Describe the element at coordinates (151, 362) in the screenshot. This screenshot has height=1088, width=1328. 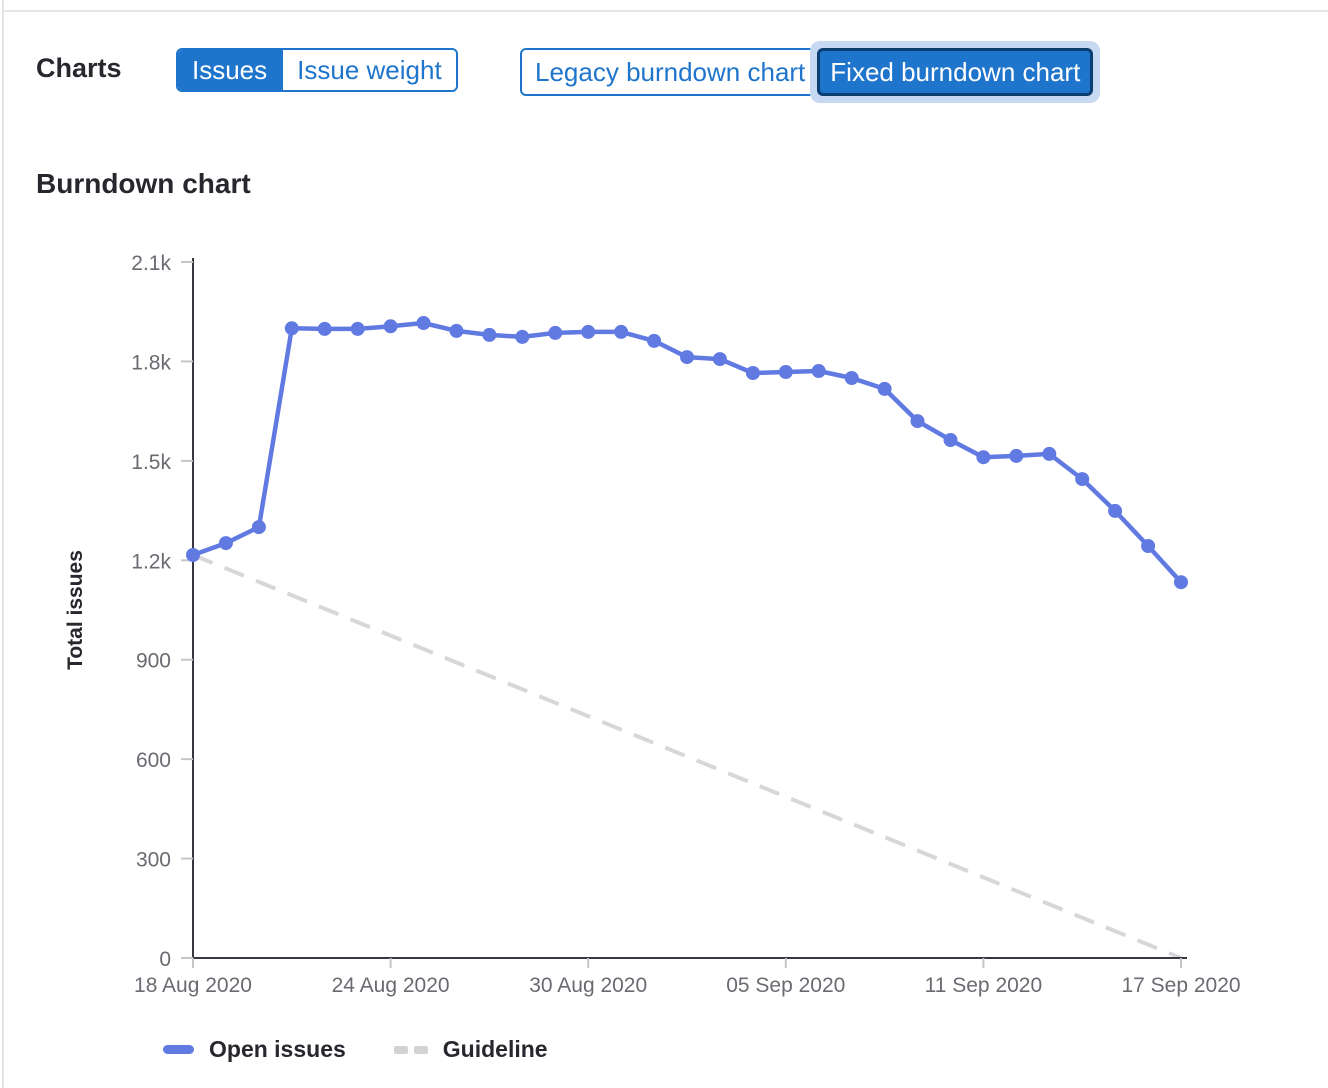
I see `y-tick-label: 1.8k` at that location.